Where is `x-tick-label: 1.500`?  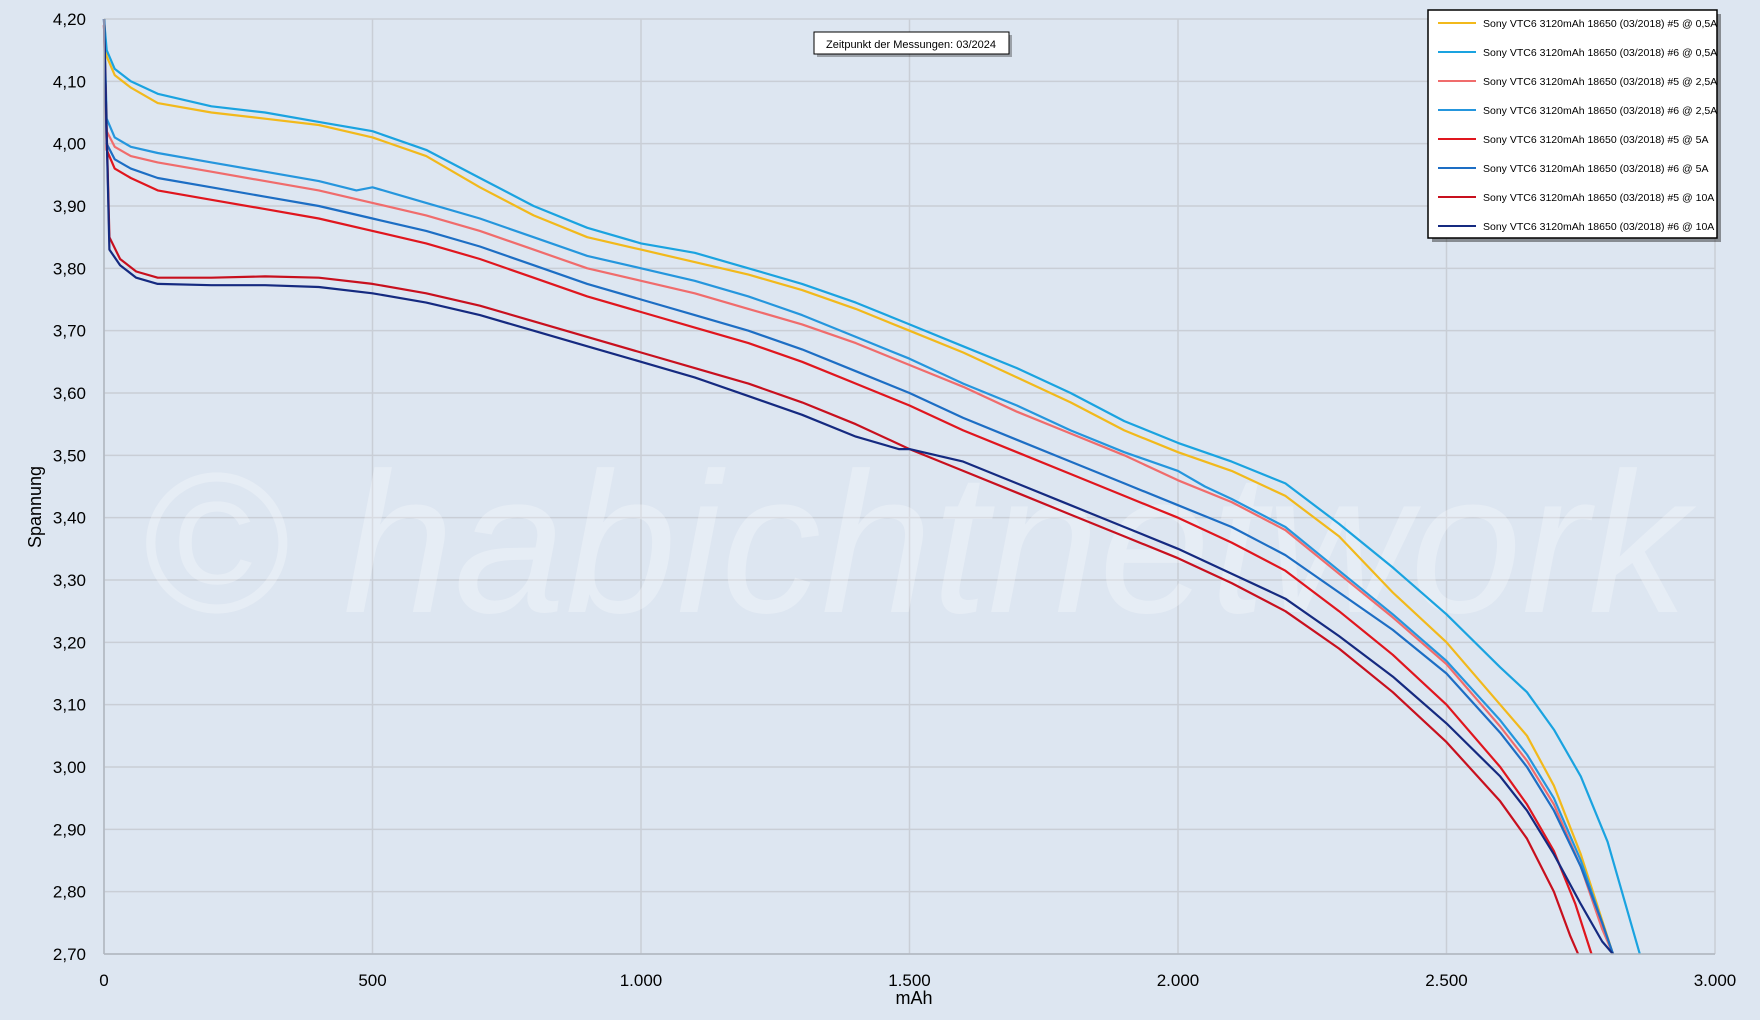 x-tick-label: 1.500 is located at coordinates (909, 980).